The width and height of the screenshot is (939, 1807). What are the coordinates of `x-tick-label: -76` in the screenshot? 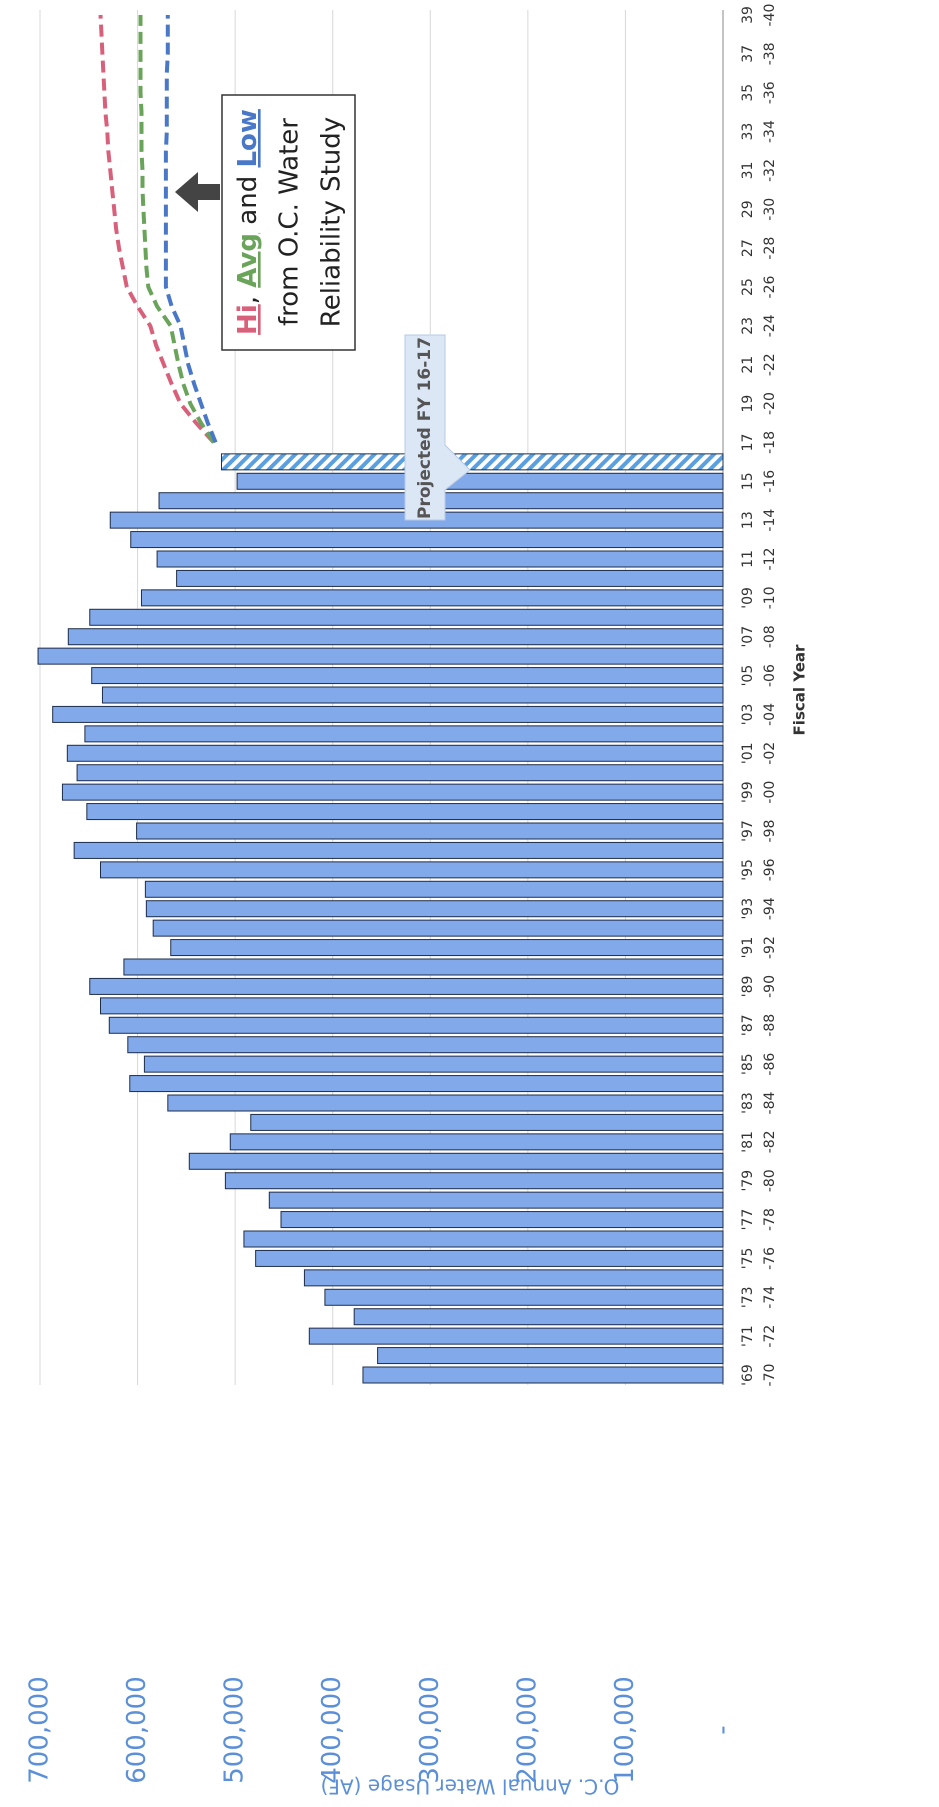 It's located at (770, 1258).